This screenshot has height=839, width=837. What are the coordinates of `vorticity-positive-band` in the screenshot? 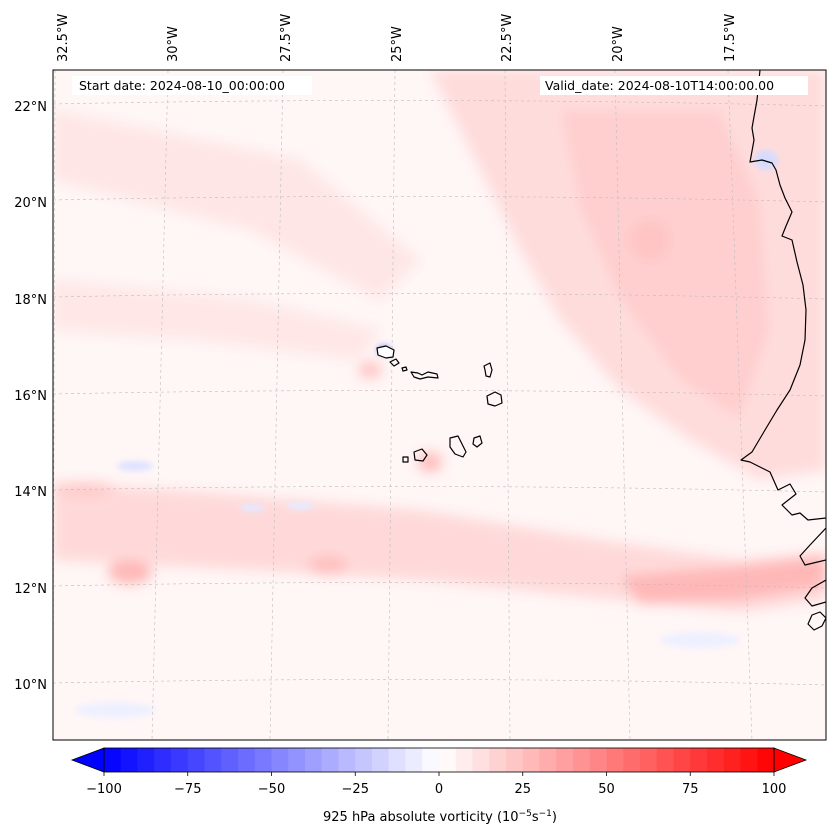 It's located at (723, 580).